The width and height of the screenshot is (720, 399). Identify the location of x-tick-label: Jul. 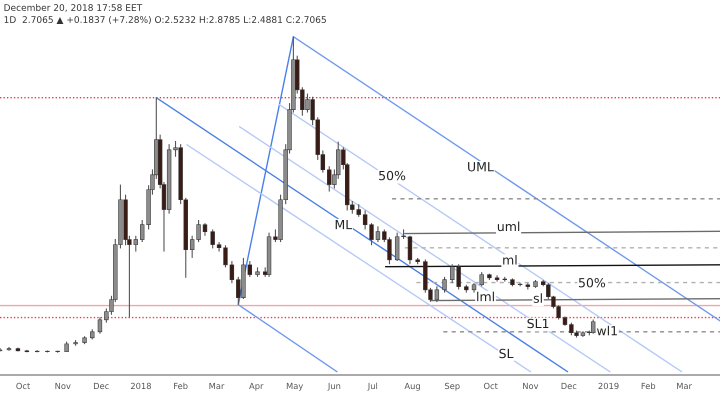
(372, 386).